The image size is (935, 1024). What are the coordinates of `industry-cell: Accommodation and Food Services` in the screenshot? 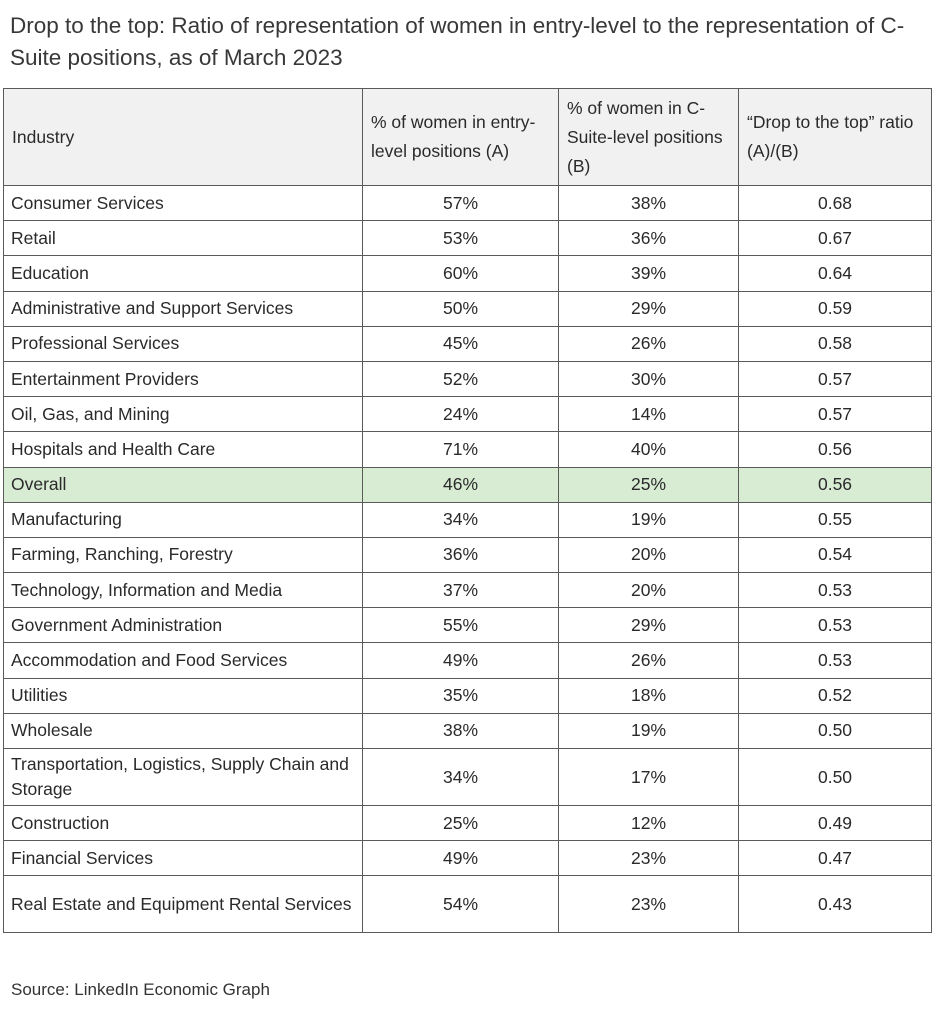 It's located at (183, 660).